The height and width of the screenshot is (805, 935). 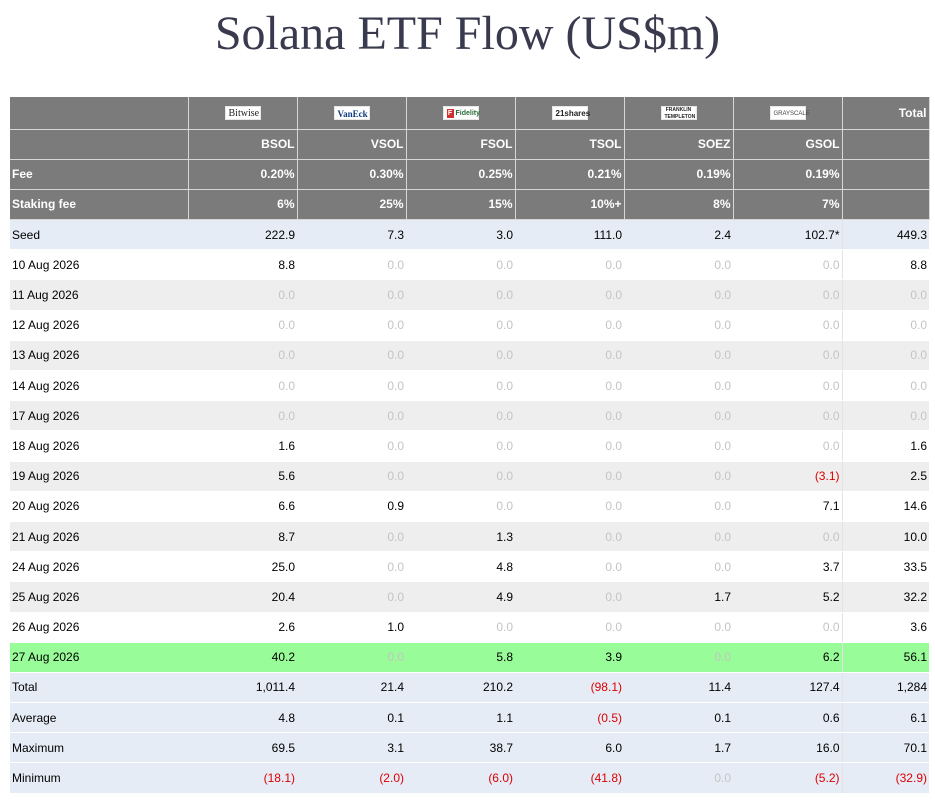 I want to click on table-row: 24 Aug 2026 25.0 0.0 4.8 0.0 0.0 3.7 33.5, so click(x=469, y=567).